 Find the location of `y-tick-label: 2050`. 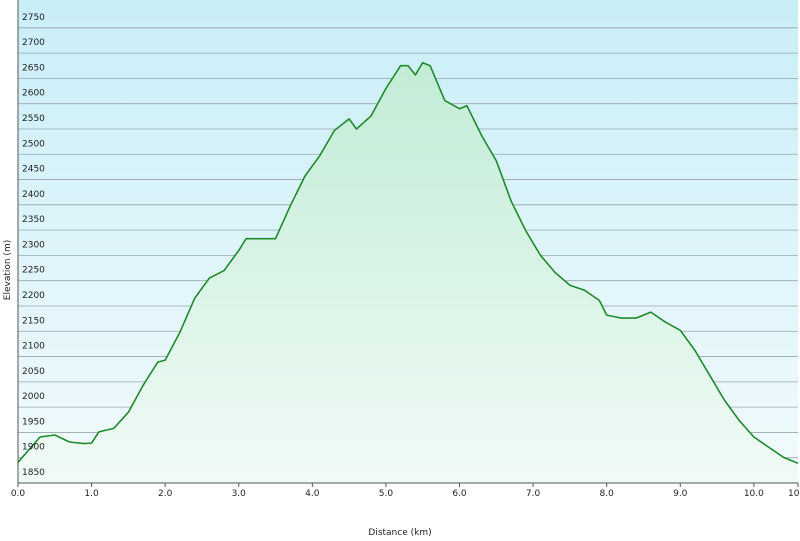

y-tick-label: 2050 is located at coordinates (33, 372).